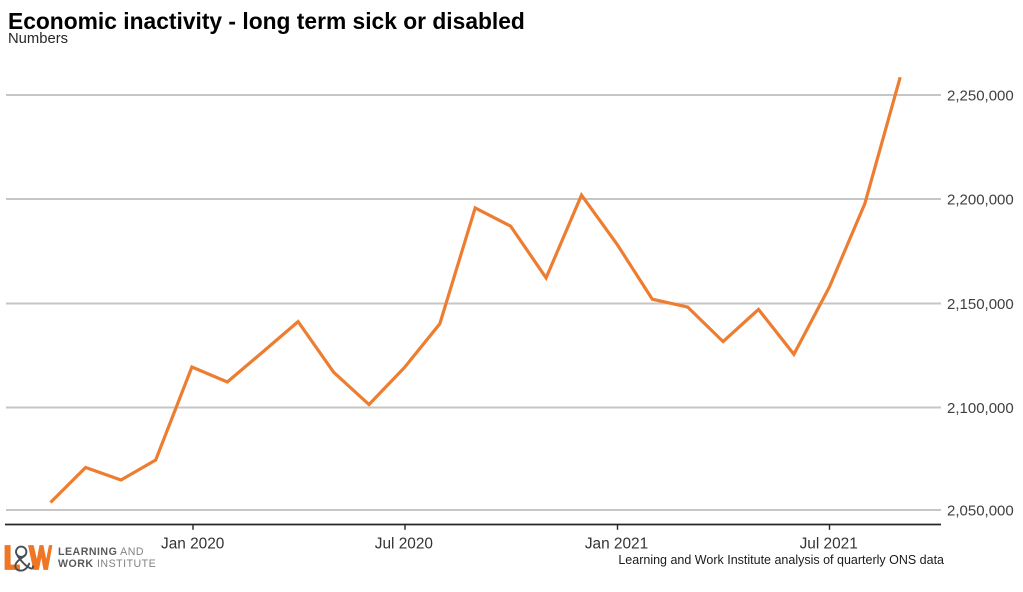  I want to click on svg-text: Jul 2021, so click(829, 544).